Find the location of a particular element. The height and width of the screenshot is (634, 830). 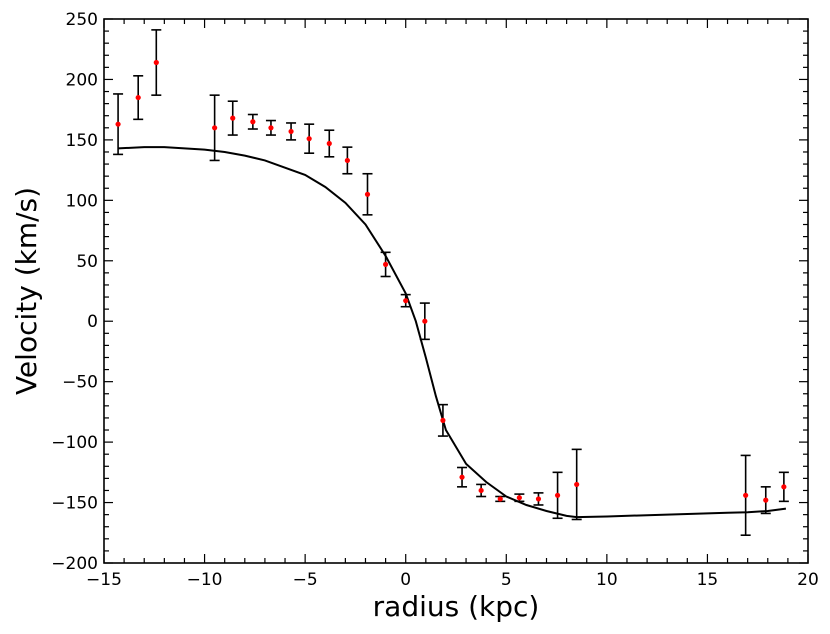

y-tick-label: 50 is located at coordinates (87, 262).